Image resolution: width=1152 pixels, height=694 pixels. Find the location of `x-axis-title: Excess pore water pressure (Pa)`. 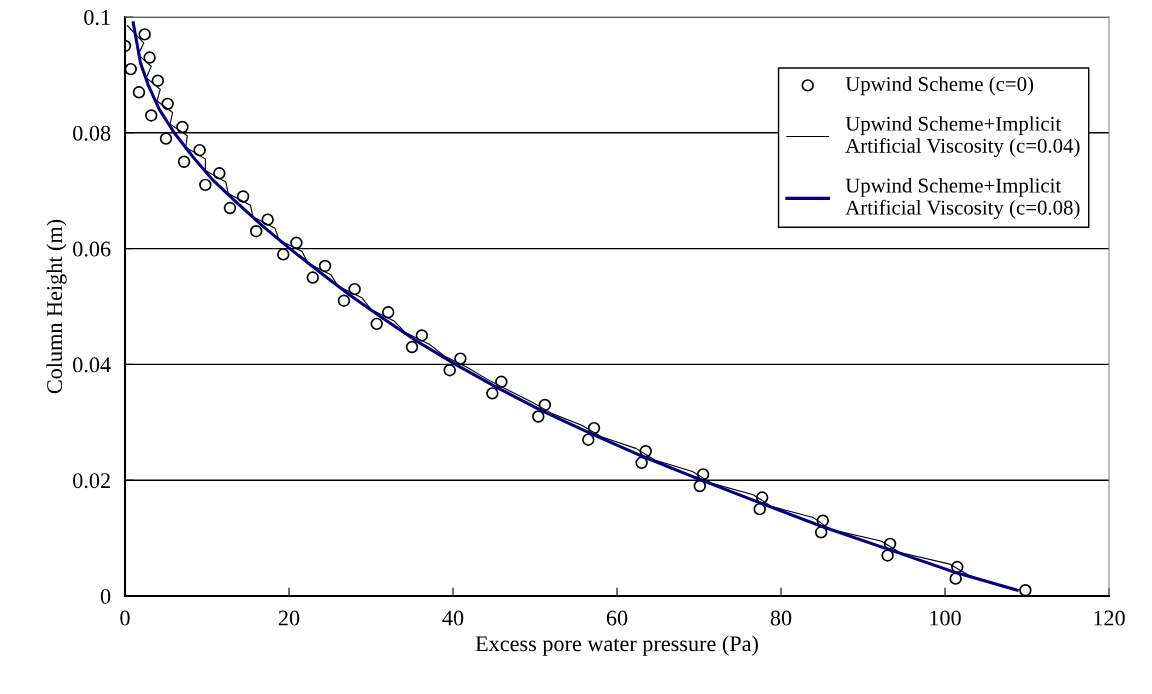

x-axis-title: Excess pore water pressure (Pa) is located at coordinates (616, 645).